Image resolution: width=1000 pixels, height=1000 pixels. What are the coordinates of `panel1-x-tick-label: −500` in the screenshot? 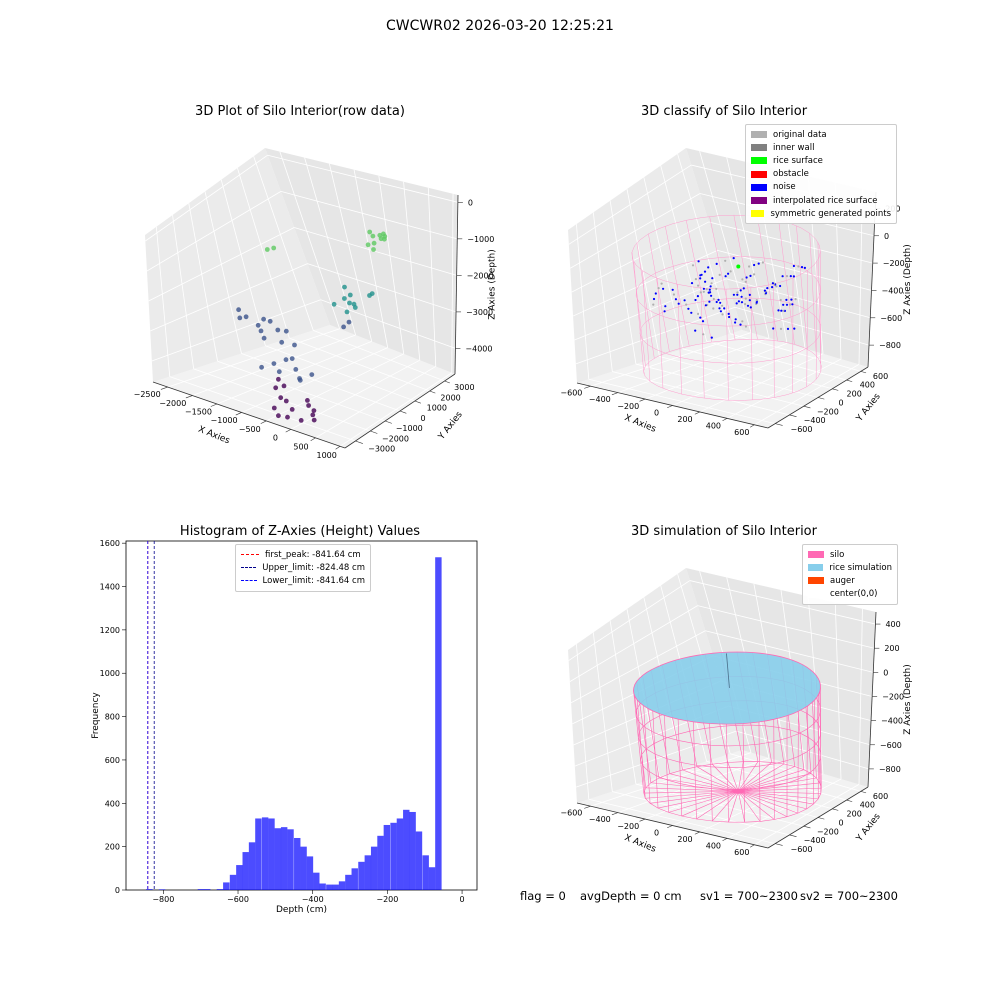 It's located at (250, 429).